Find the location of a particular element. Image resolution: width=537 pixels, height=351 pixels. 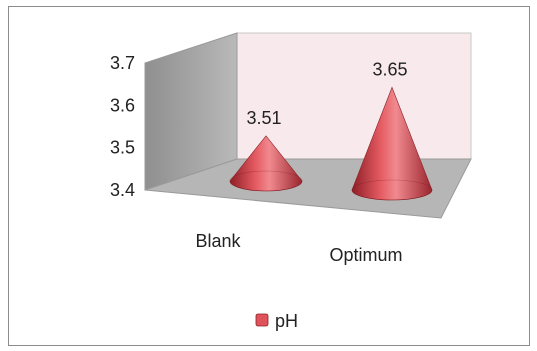

y-axis-ticks: 3.4 3.5 3.6 3.7 is located at coordinates (122, 126).